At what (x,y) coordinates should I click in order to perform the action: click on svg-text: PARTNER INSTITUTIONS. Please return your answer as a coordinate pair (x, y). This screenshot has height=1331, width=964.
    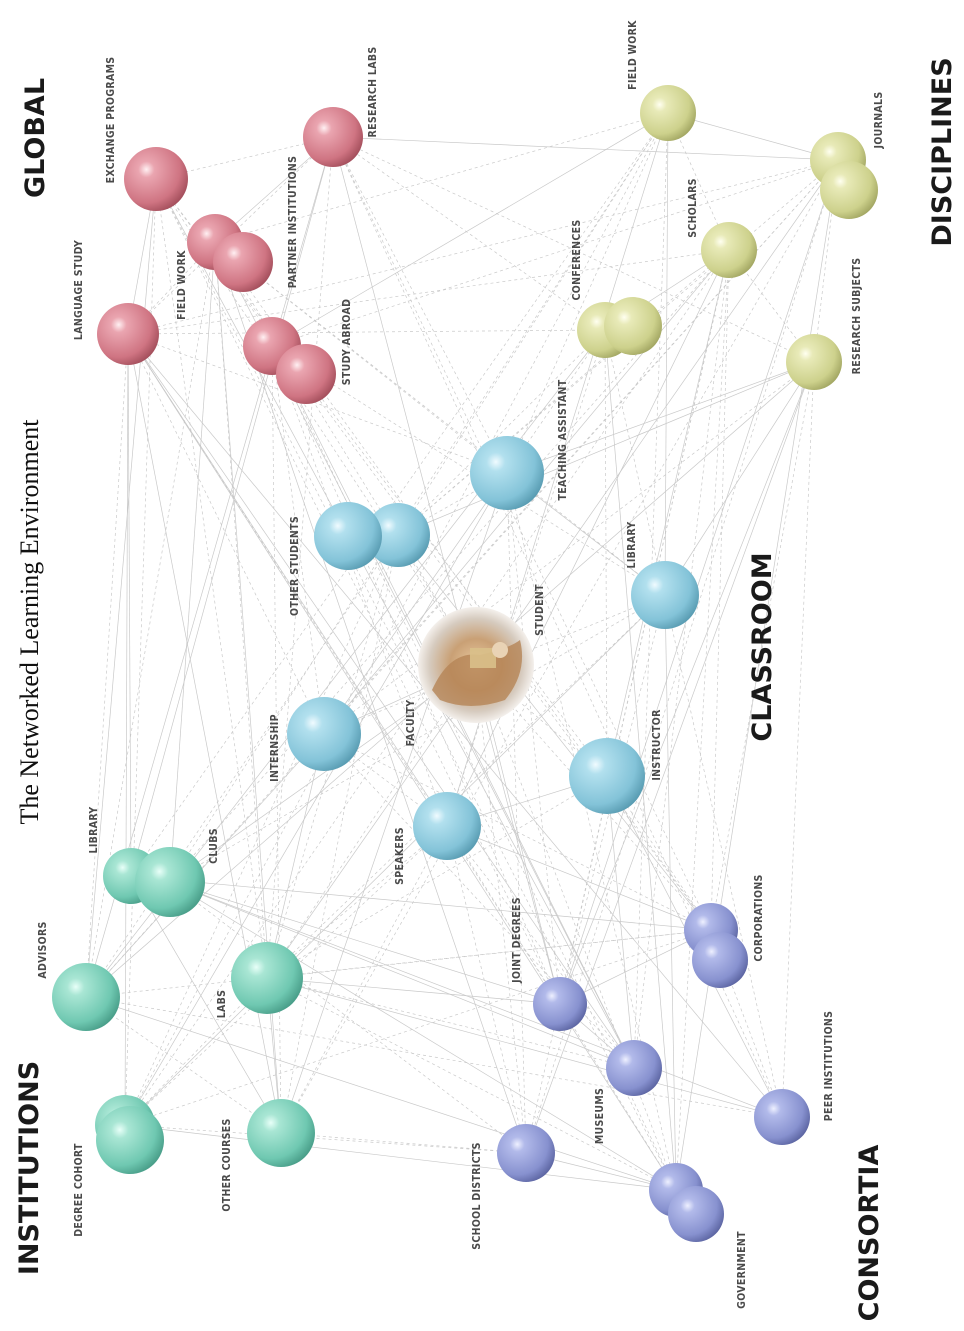
    Looking at the image, I should click on (293, 222).